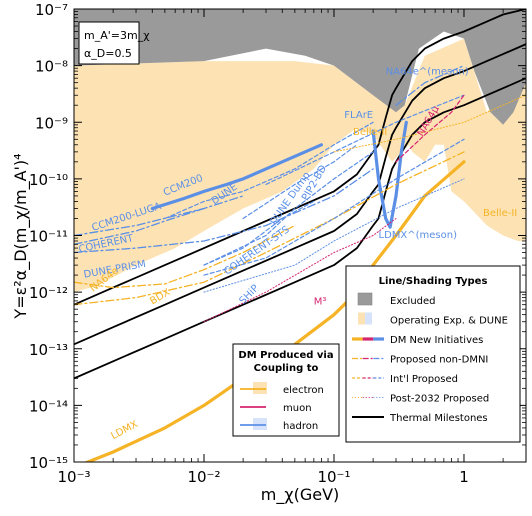 This screenshot has width=532, height=516. What do you see at coordinates (279, 425) in the screenshot?
I see `legend-coupling-hadron: hadron` at bounding box center [279, 425].